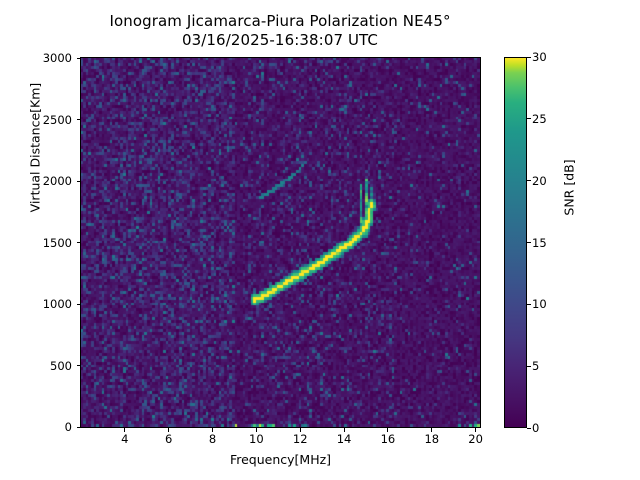 This screenshot has height=480, width=640. What do you see at coordinates (539, 180) in the screenshot?
I see `colorbar-tick-label: 20` at bounding box center [539, 180].